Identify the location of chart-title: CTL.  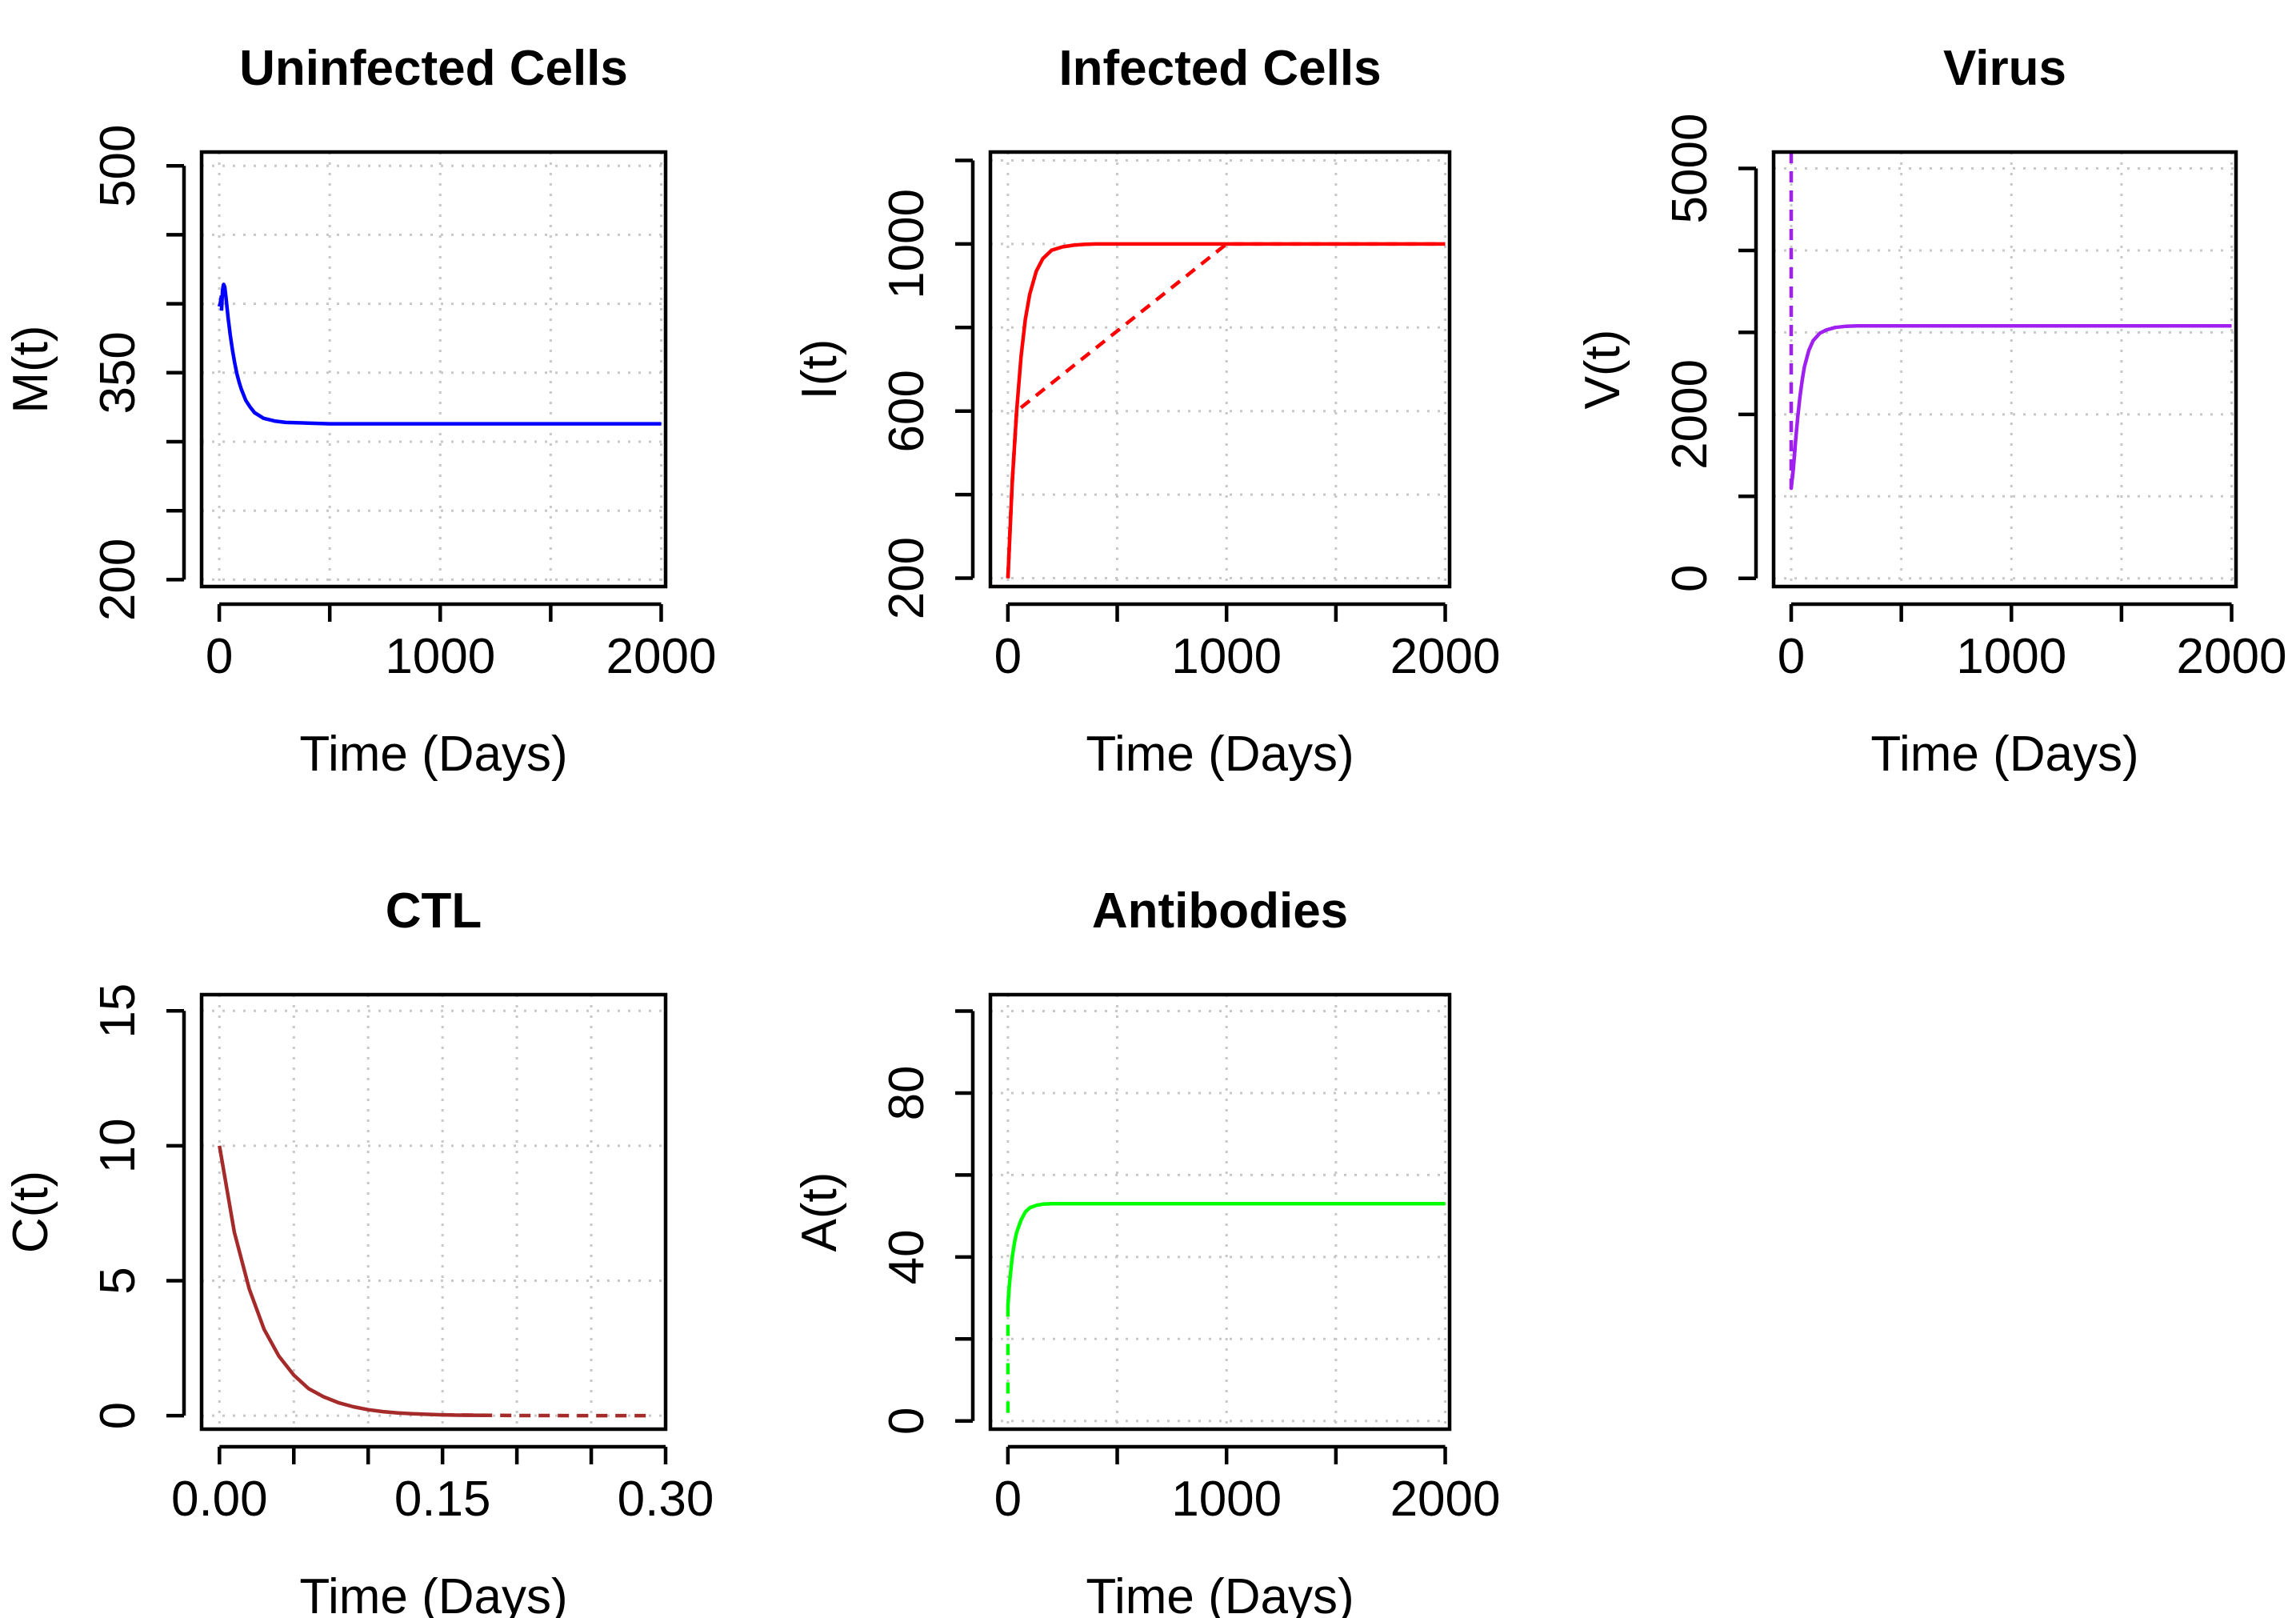
(434, 911).